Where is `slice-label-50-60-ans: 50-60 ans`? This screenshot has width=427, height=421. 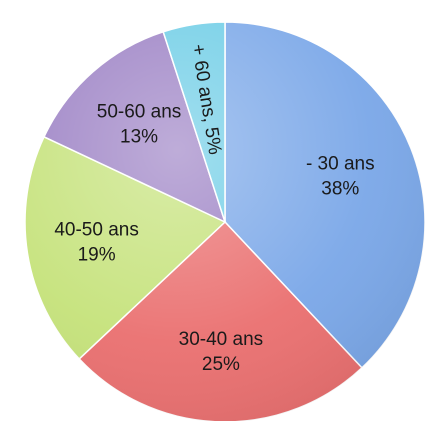
slice-label-50-60-ans: 50-60 ans is located at coordinates (139, 112).